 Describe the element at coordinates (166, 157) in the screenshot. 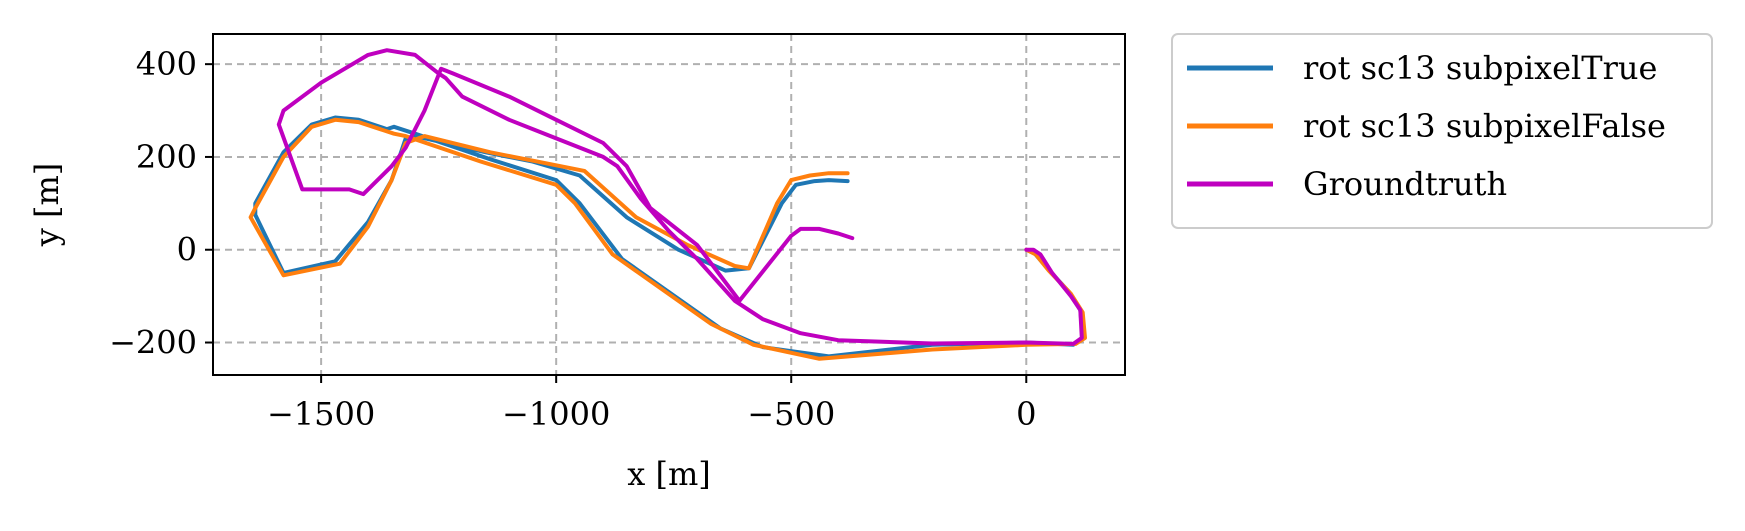

I see `y-tick-label: 200` at that location.